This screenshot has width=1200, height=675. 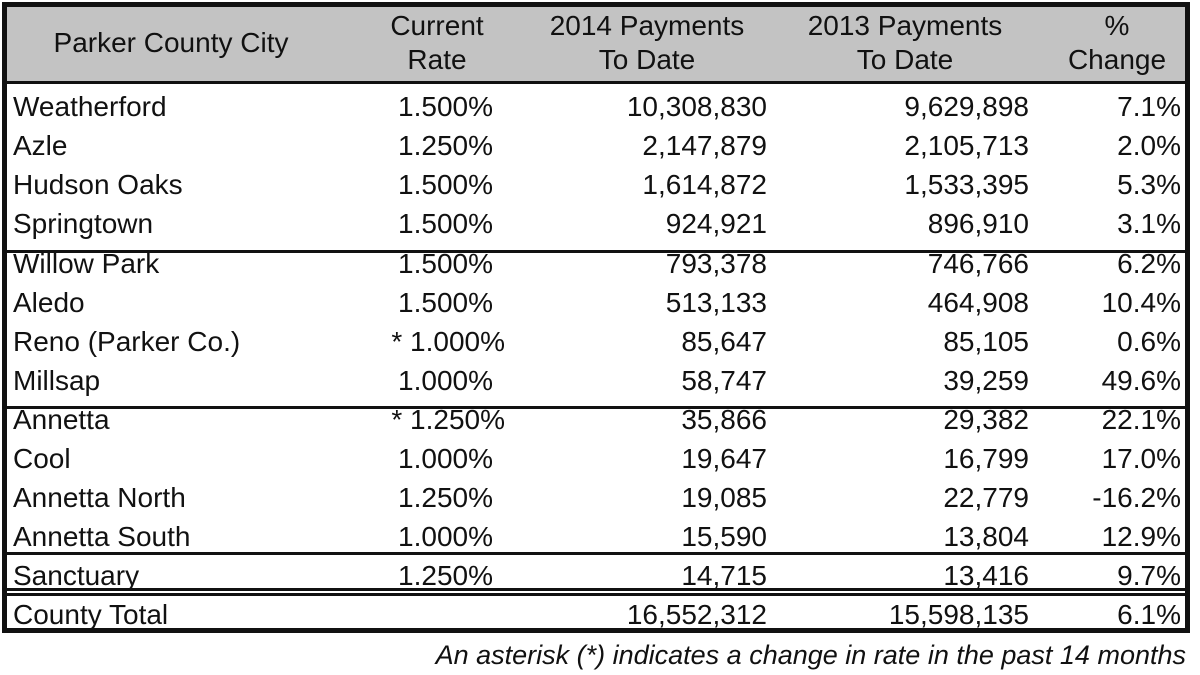 I want to click on city-cell: Aledo, so click(x=49, y=302).